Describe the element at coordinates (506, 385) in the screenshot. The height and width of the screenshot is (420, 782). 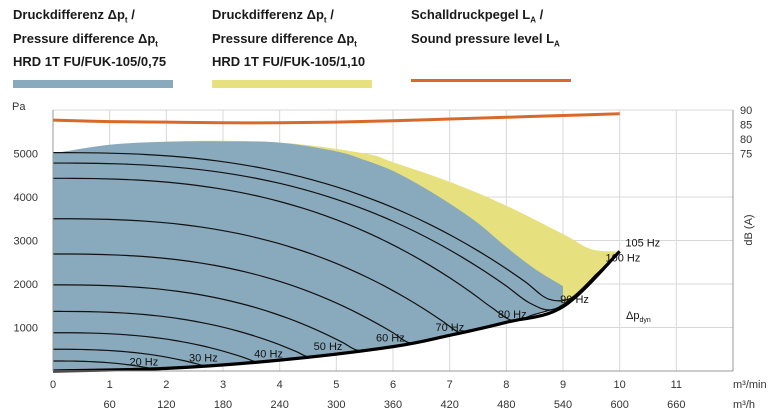
I see `x-tick-label: 8` at that location.